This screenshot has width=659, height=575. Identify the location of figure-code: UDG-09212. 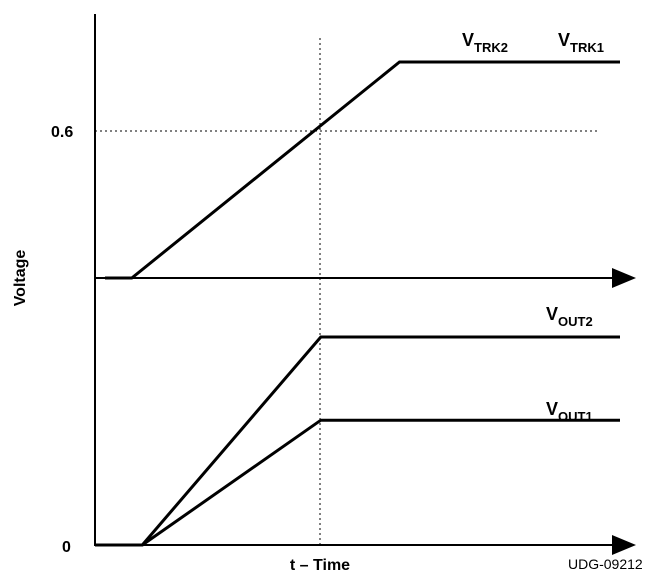
(605, 564).